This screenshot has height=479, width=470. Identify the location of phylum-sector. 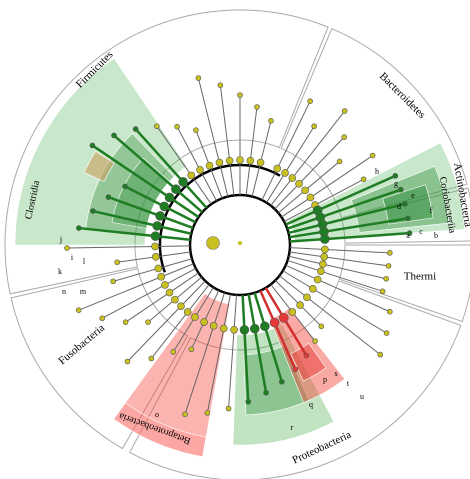
(99, 359).